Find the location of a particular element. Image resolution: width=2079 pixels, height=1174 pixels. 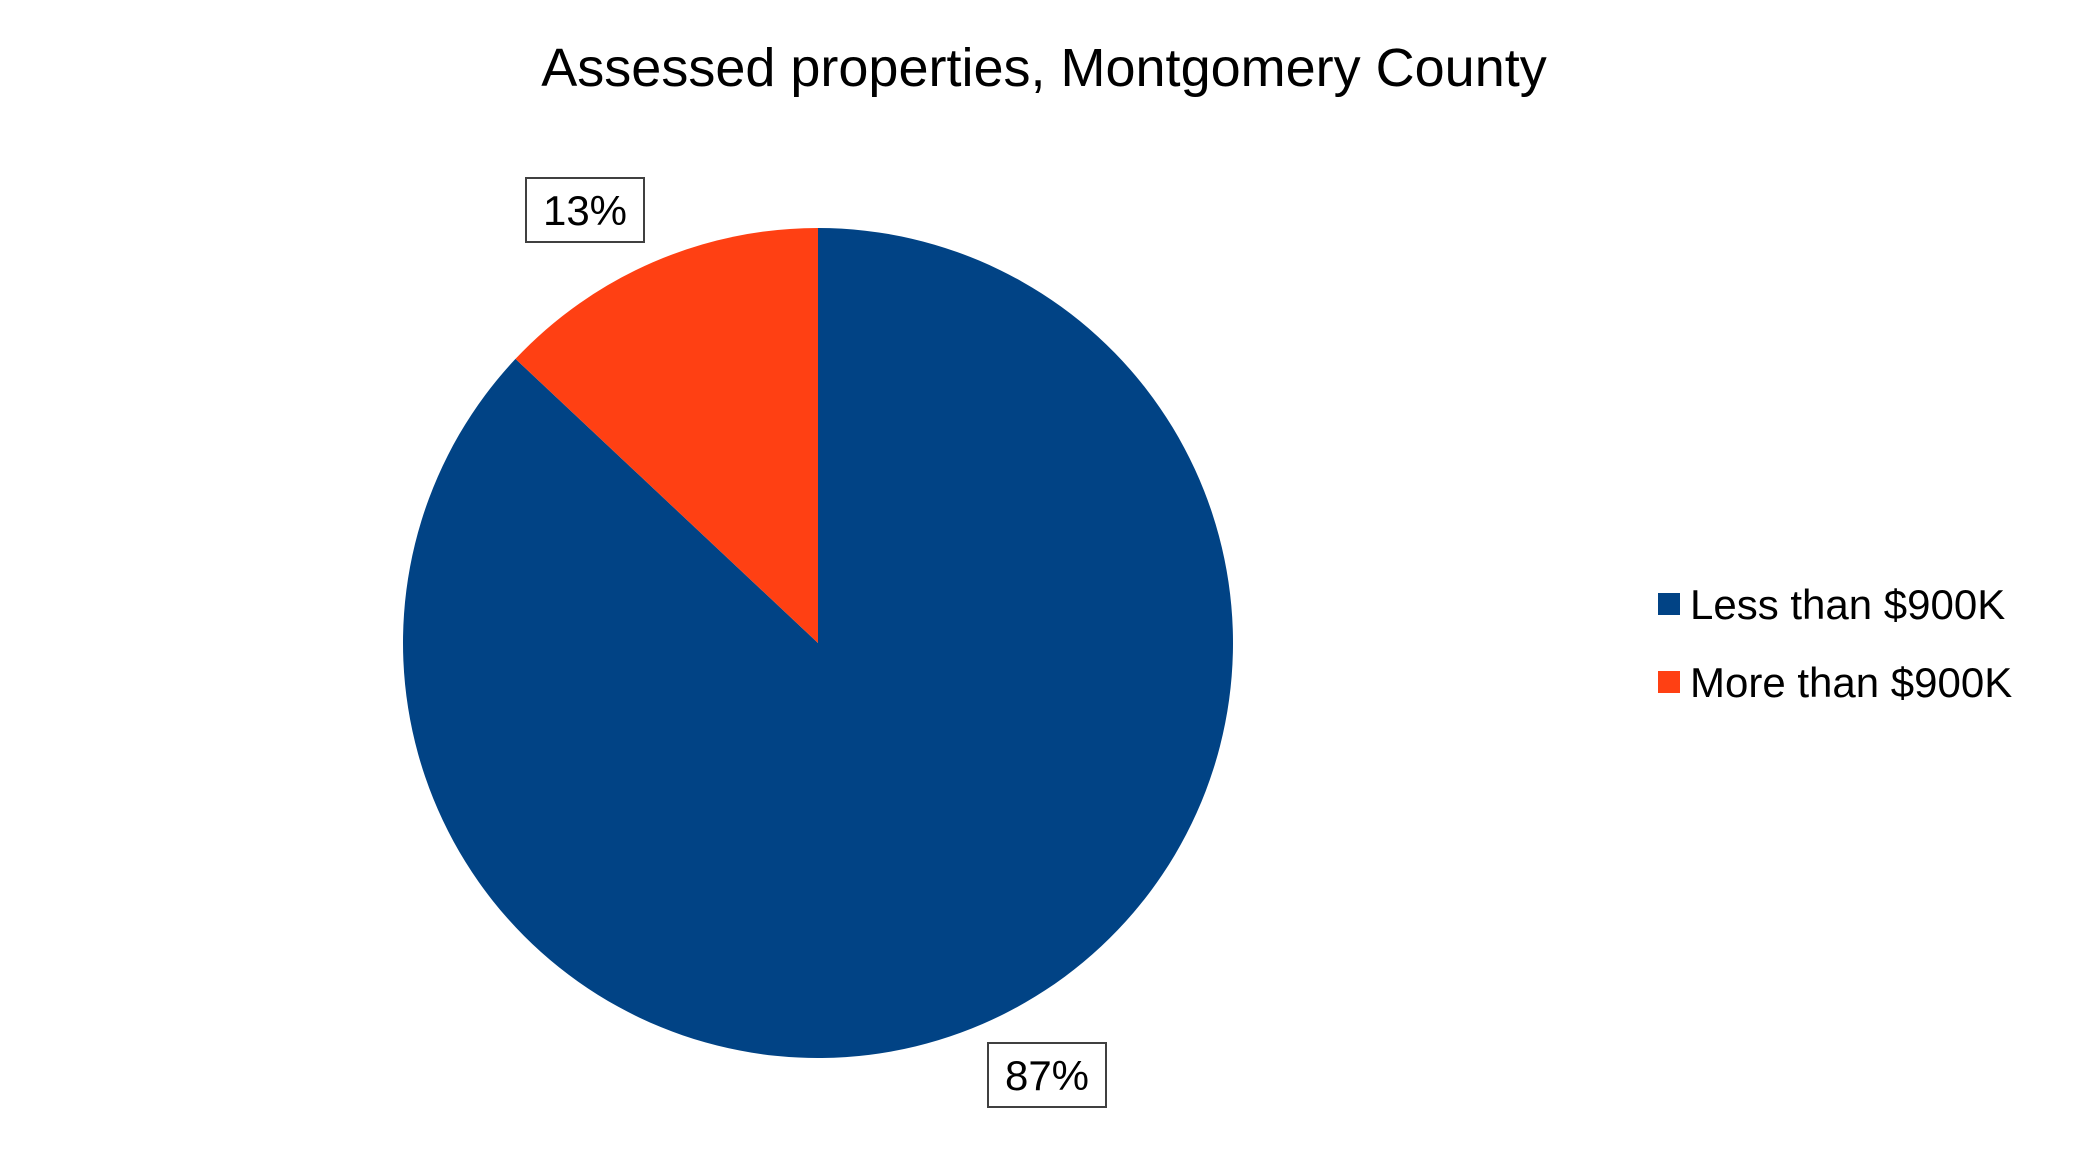

legend-label: More than $900K is located at coordinates (1851, 682).